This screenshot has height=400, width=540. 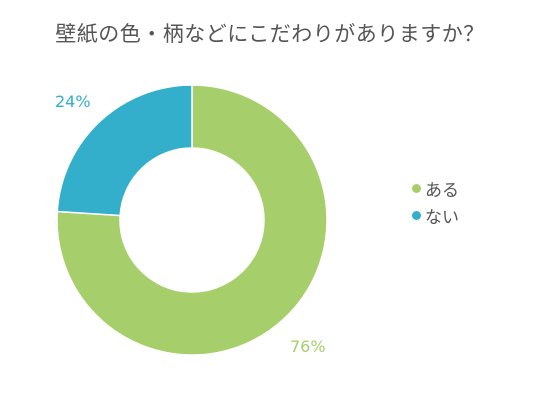 What do you see at coordinates (270, 34) in the screenshot?
I see `chart-title: 壁紙の色・柄などにこだわりがありますか？` at bounding box center [270, 34].